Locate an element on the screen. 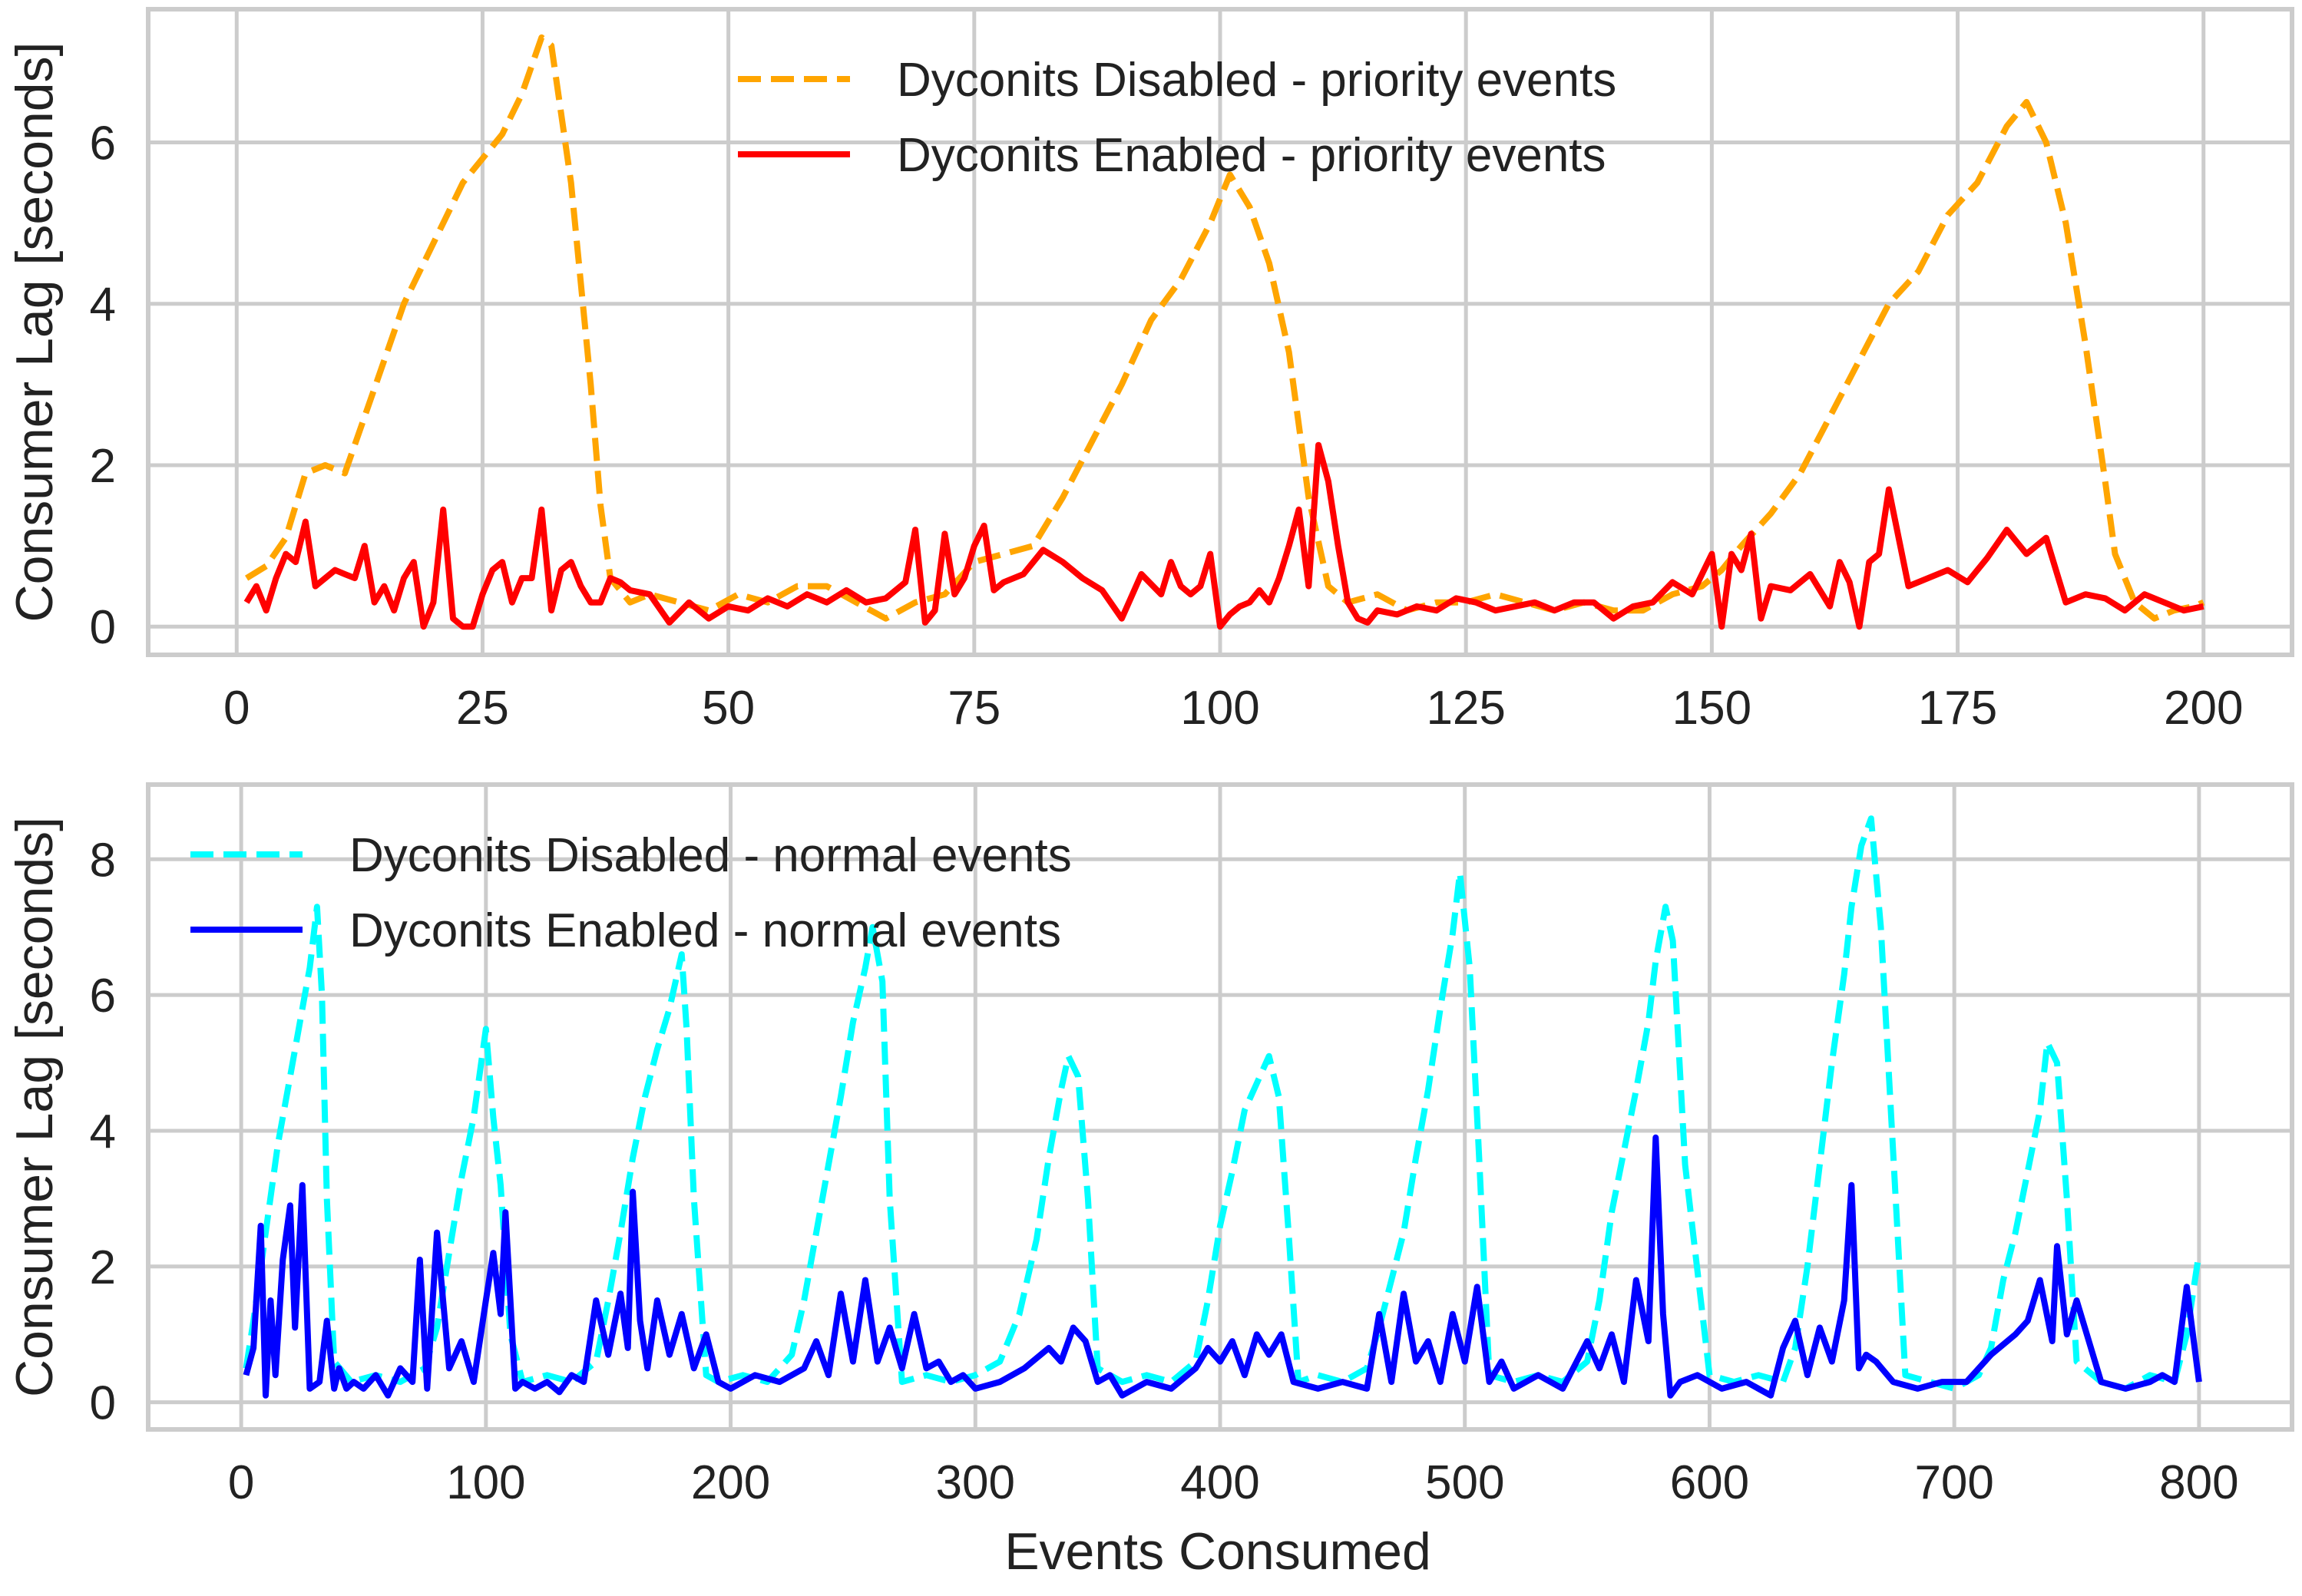  x-tick-label: 500 is located at coordinates (1464, 1482).